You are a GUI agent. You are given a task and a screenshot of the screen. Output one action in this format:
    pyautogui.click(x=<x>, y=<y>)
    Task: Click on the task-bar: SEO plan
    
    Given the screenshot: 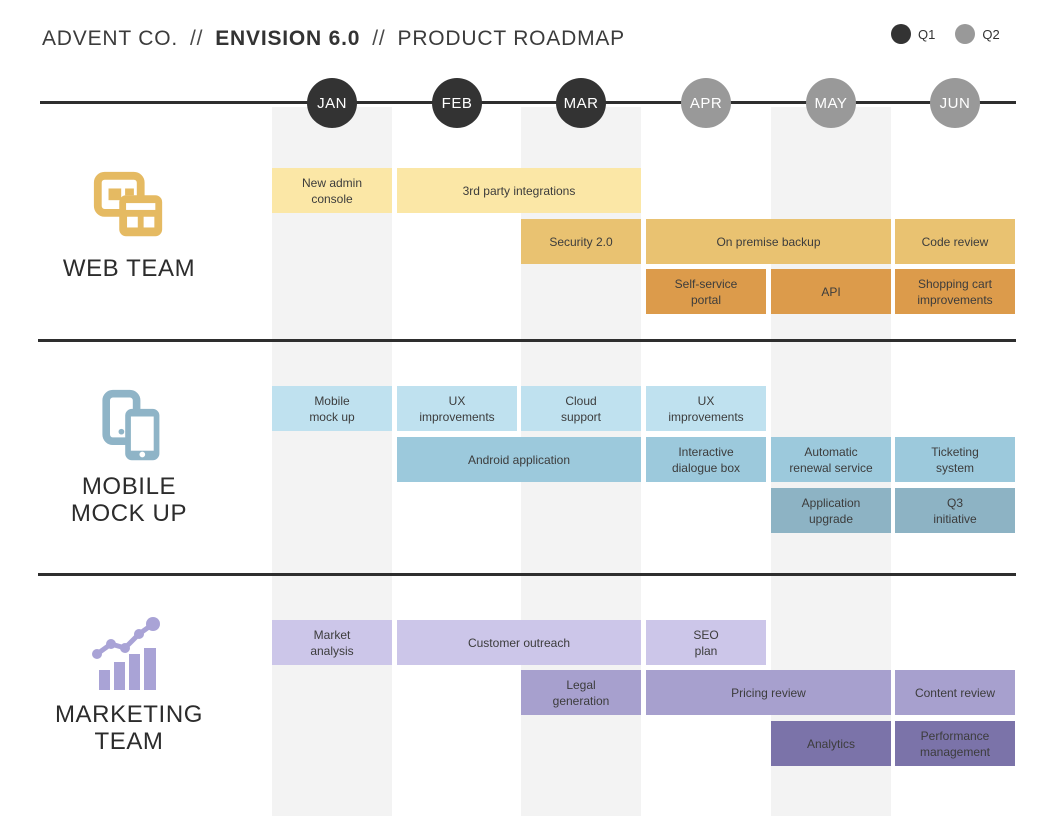 What is the action you would take?
    pyautogui.click(x=706, y=642)
    